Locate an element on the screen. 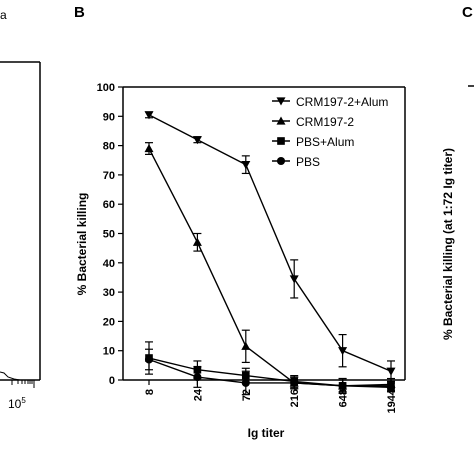 This screenshot has width=474, height=474. y-tick-label: 30 is located at coordinates (109, 293).